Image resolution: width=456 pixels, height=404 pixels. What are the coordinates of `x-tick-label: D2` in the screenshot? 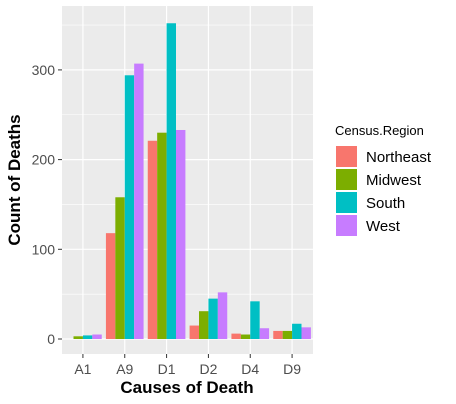 It's located at (208, 369).